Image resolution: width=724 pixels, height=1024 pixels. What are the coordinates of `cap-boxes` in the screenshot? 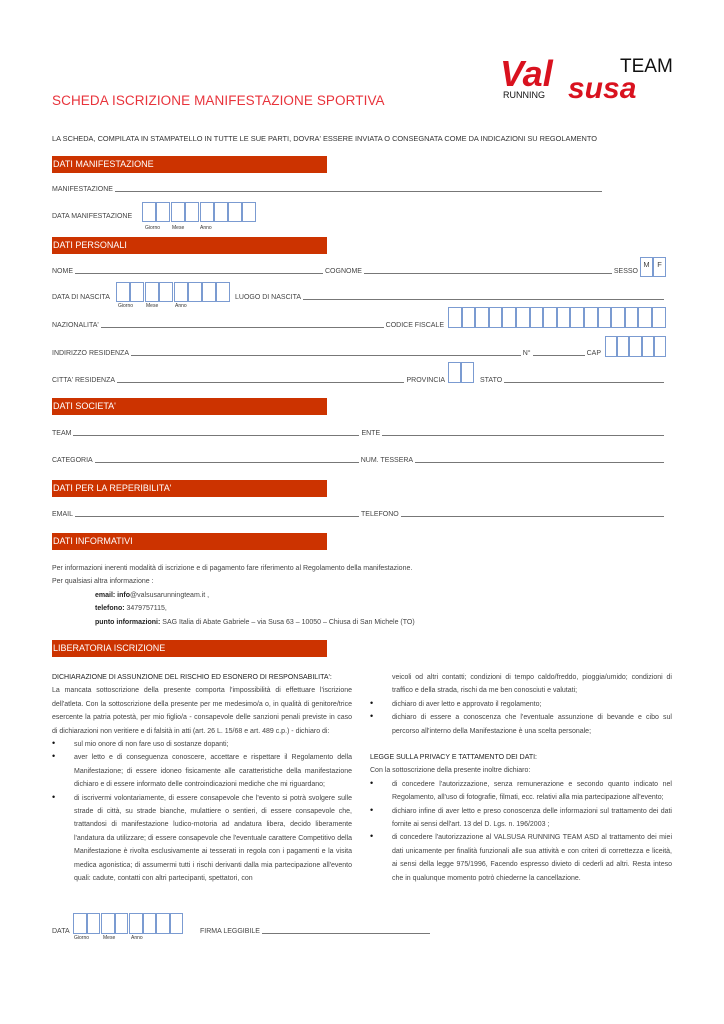 It's located at (635, 346).